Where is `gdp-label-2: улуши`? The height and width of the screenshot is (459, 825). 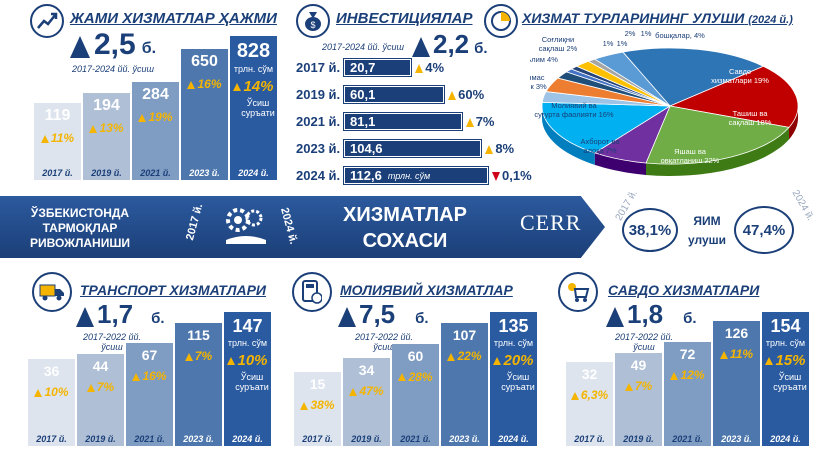 gdp-label-2: улуши is located at coordinates (707, 240).